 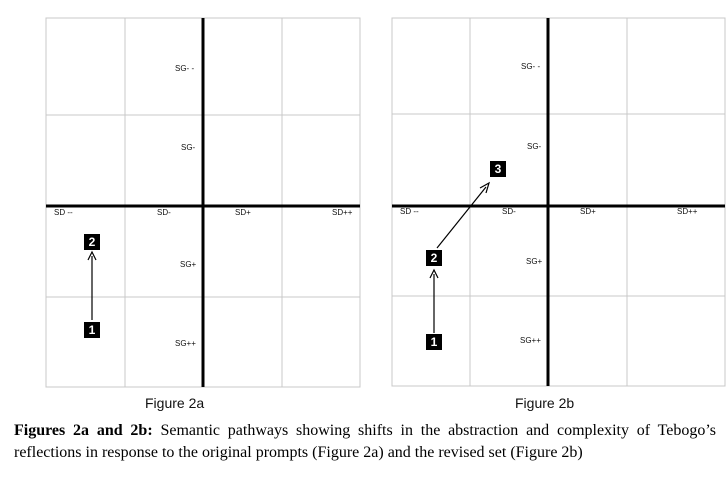 I want to click on figure-2b-title: Figure 2b, so click(x=545, y=403).